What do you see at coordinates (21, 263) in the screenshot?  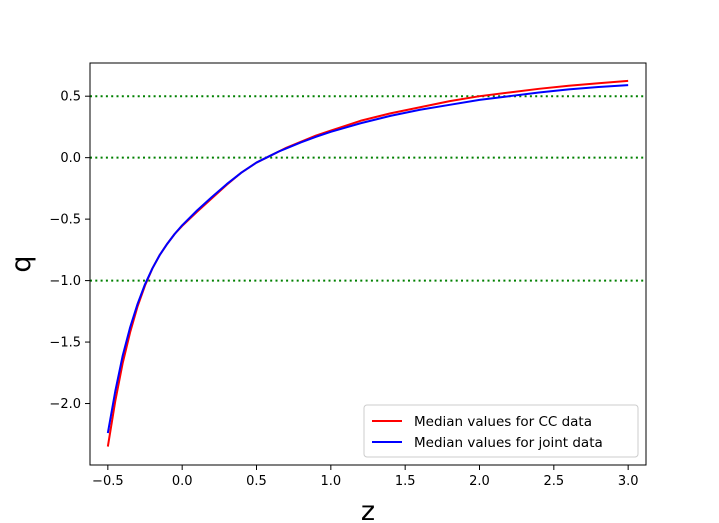 I see `y-axis-title: q` at bounding box center [21, 263].